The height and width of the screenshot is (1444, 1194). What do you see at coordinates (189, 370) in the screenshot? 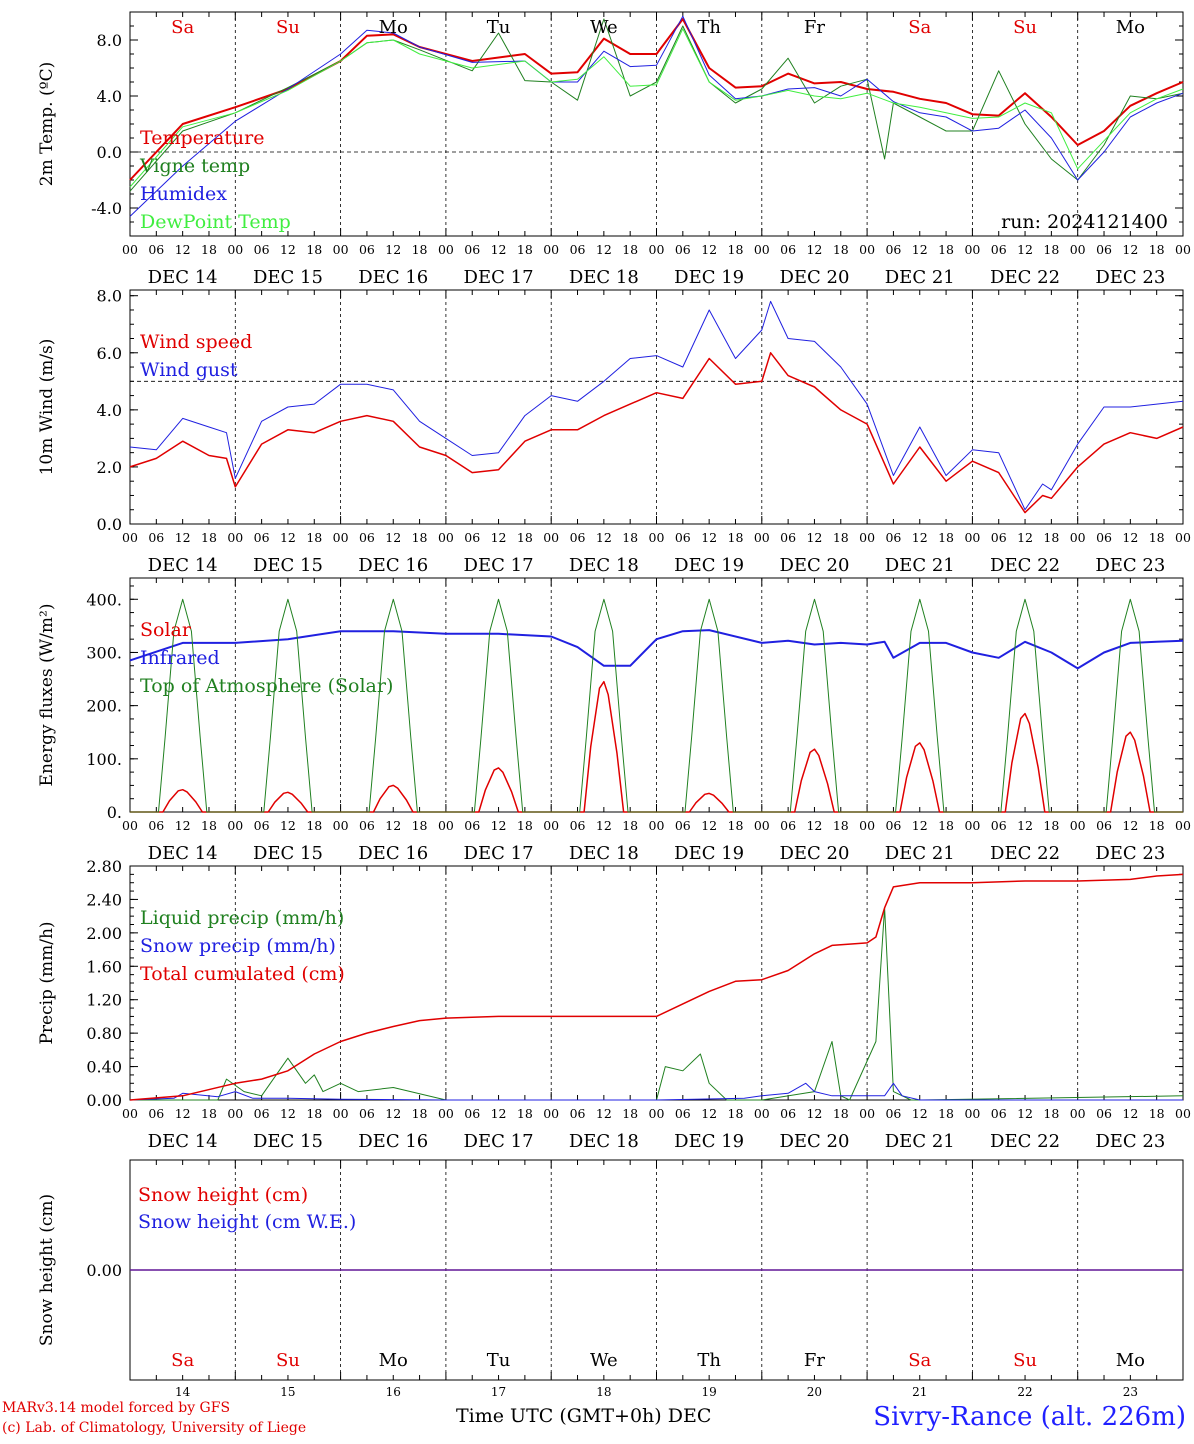
I see `legend-entry: Wind gust` at bounding box center [189, 370].